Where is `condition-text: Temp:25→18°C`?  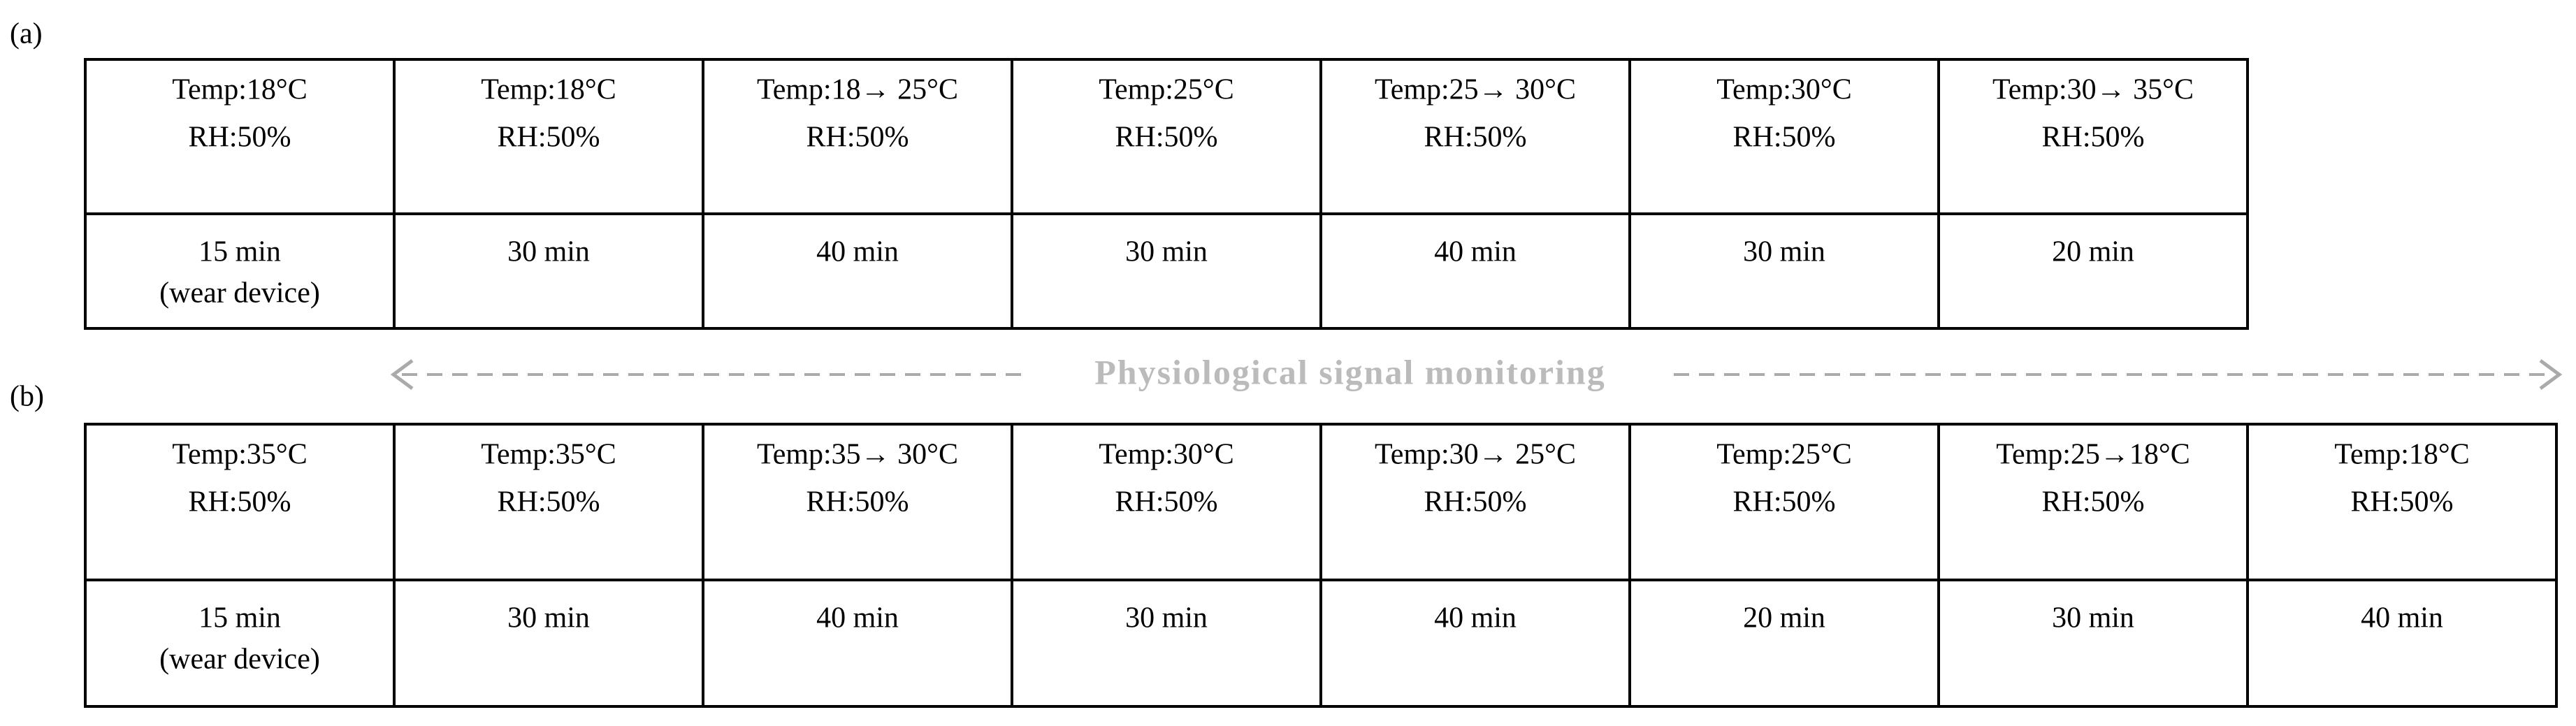
condition-text: Temp:25→18°C is located at coordinates (2093, 455).